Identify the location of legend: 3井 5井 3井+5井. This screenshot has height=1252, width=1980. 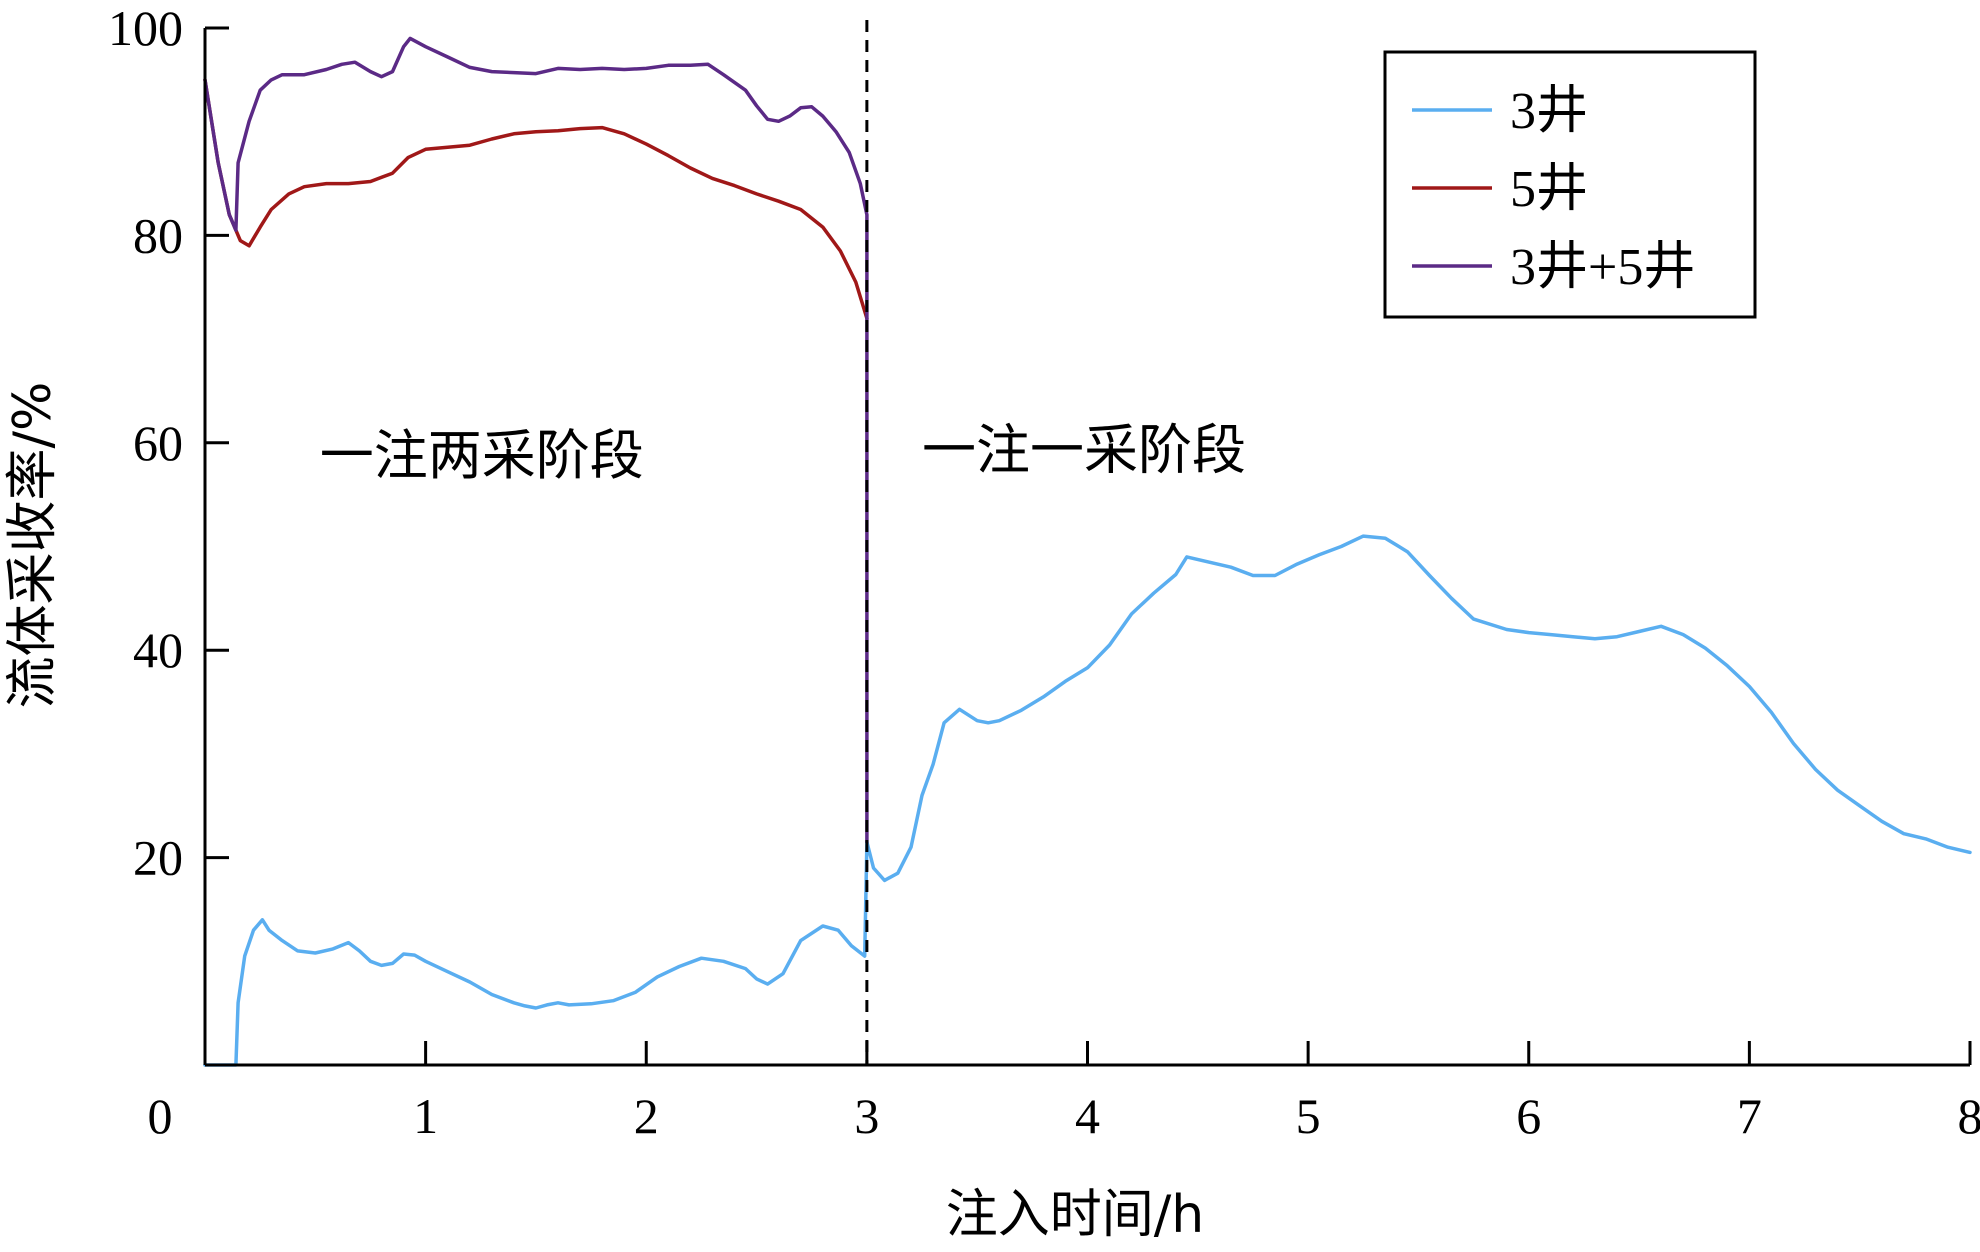
(1570, 184).